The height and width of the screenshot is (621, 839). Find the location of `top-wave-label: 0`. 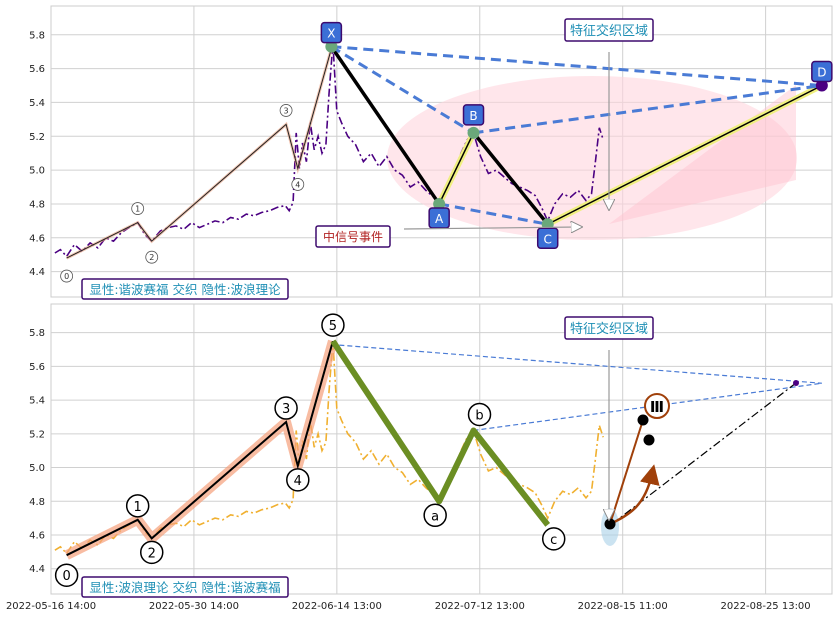

top-wave-label: 0 is located at coordinates (66, 276).